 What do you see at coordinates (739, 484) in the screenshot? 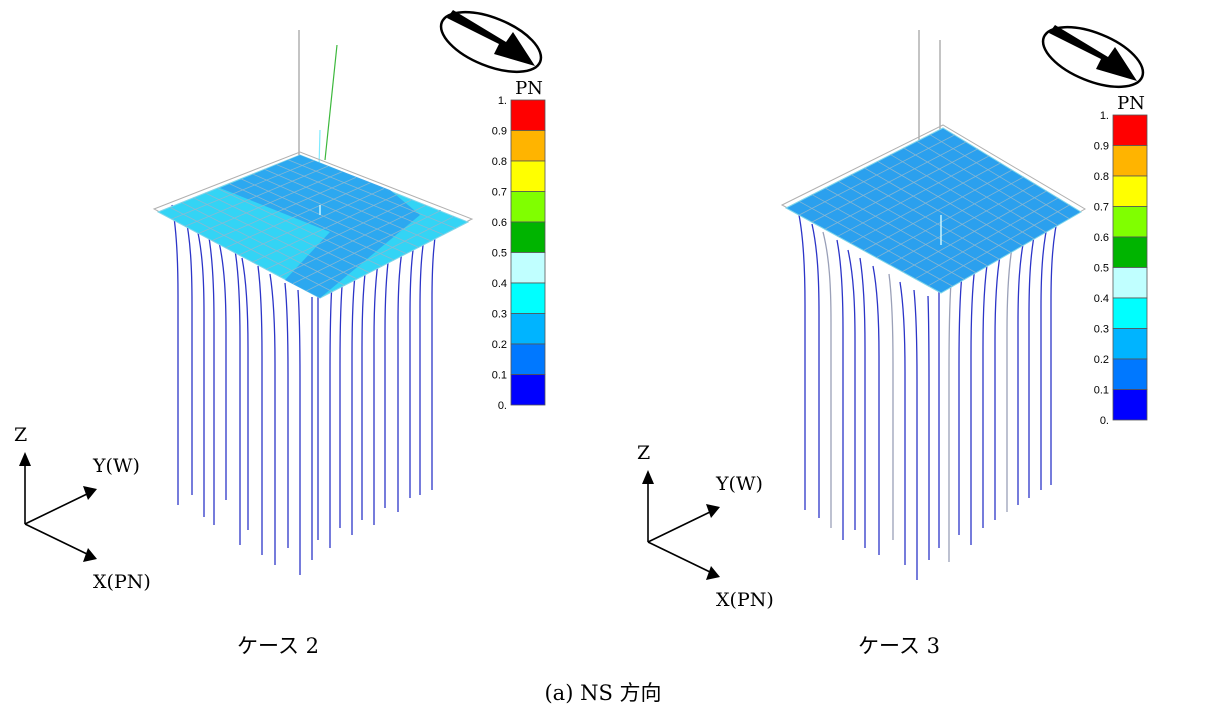
I see `y-axis-label: Y(W)` at bounding box center [739, 484].